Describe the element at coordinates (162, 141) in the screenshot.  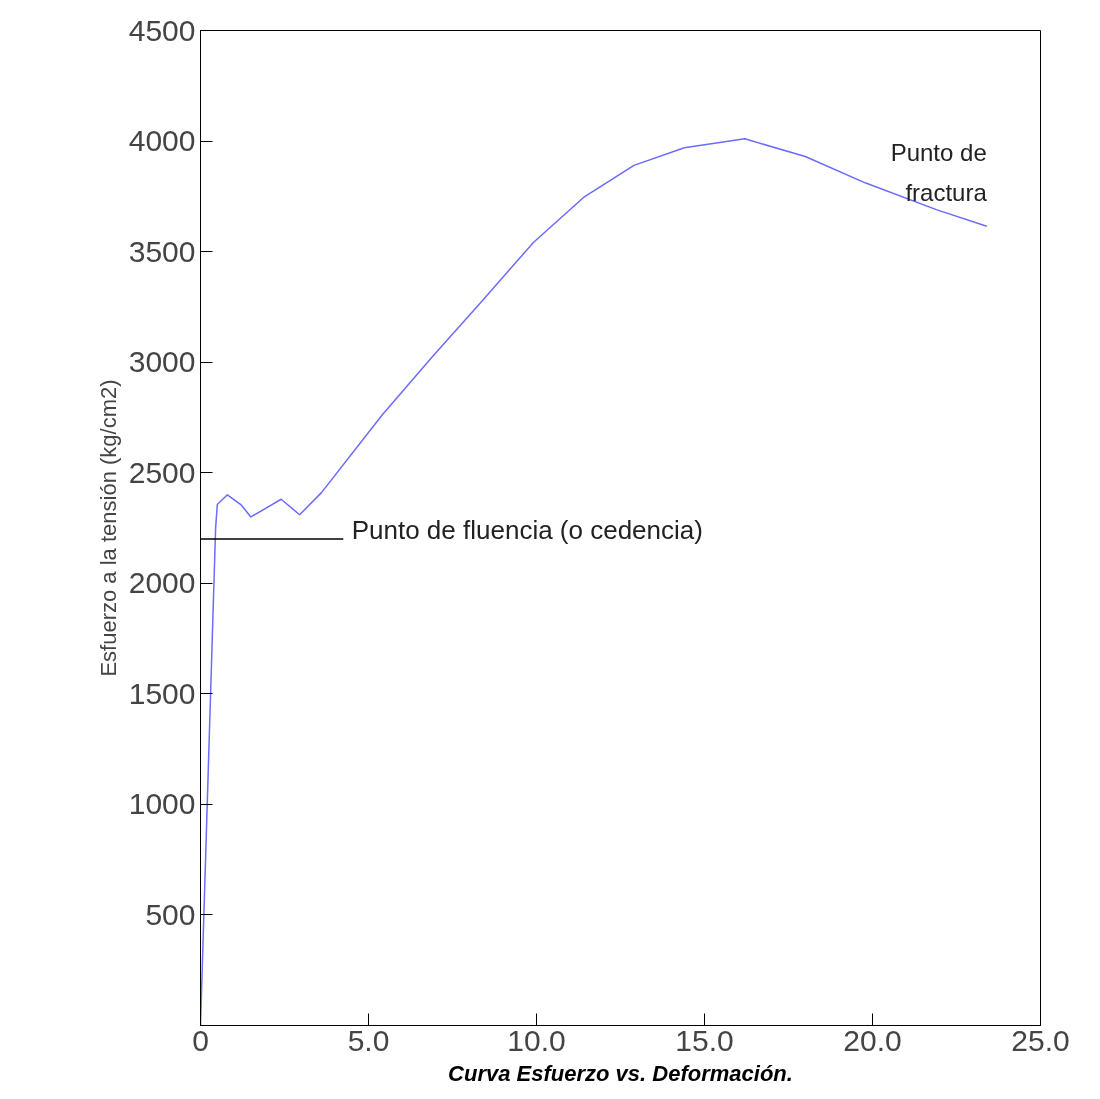
I see `y-tick-label: 4000` at that location.